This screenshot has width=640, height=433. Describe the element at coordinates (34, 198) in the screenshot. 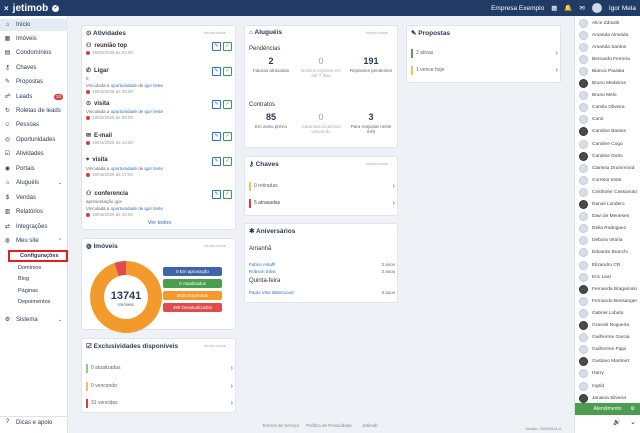

I see `sidebar-item-vendas: $ Vendas` at that location.